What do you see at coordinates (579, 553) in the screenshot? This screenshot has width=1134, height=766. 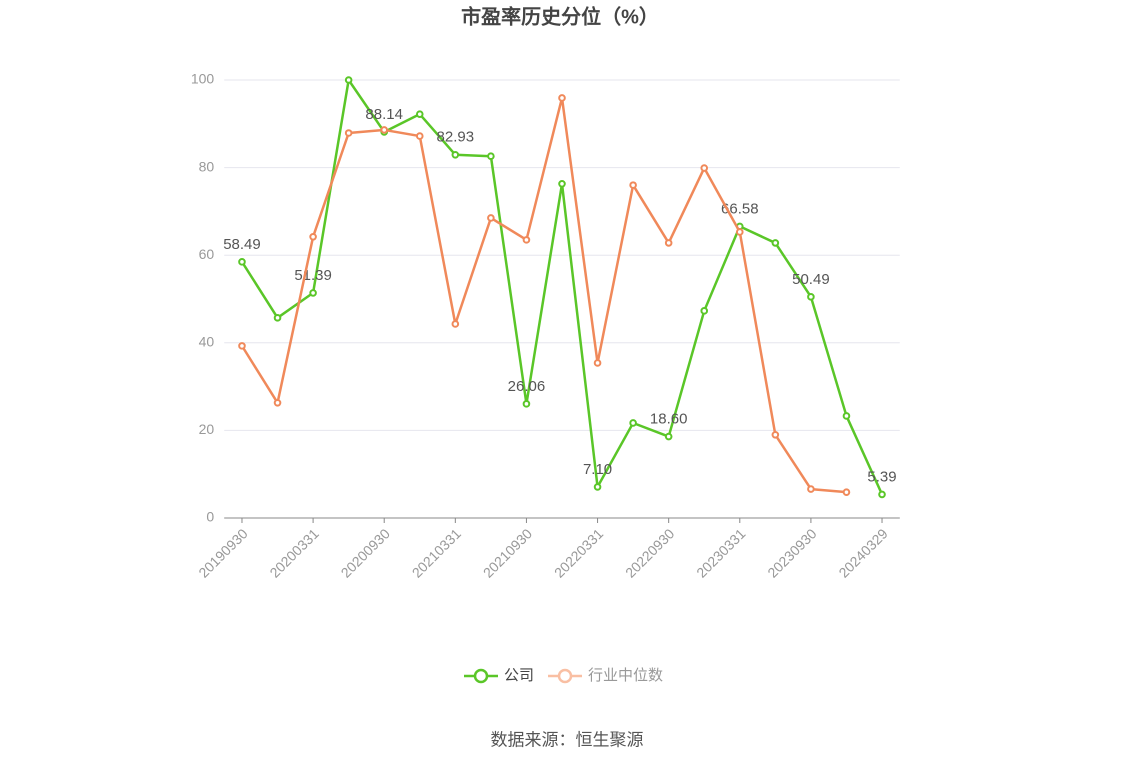 I see `x-tick-label: 20220331` at bounding box center [579, 553].